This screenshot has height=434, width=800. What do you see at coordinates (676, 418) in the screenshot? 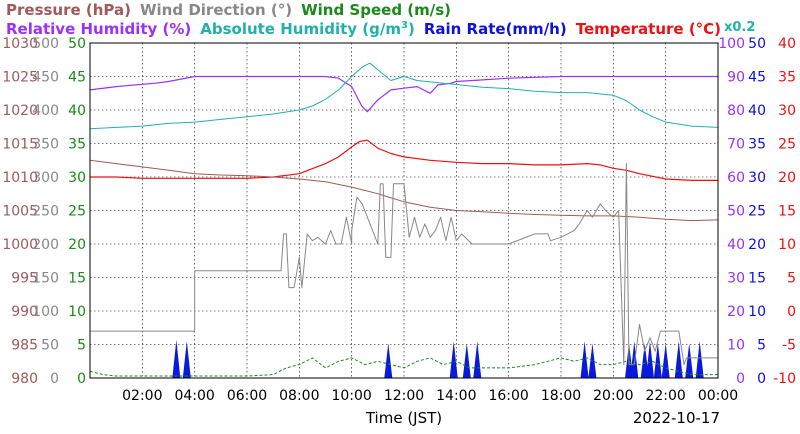
I see `date-label: 2022-10-17` at bounding box center [676, 418].